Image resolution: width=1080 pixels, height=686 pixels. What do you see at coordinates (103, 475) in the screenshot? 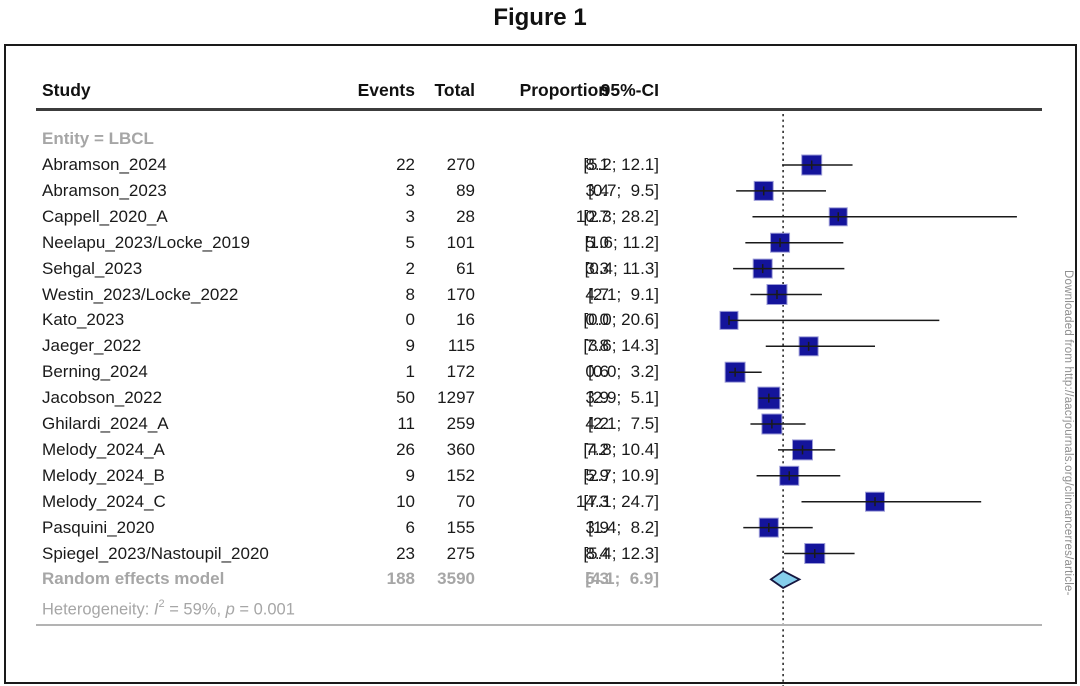
I see `study-name: Melody_2024_B` at bounding box center [103, 475].